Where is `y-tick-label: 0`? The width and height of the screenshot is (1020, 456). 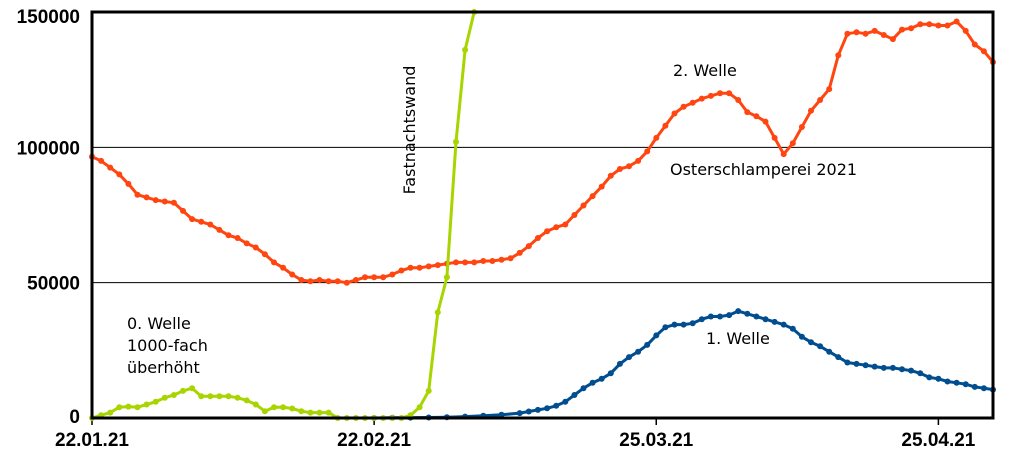
y-tick-label: 0 is located at coordinates (74, 417).